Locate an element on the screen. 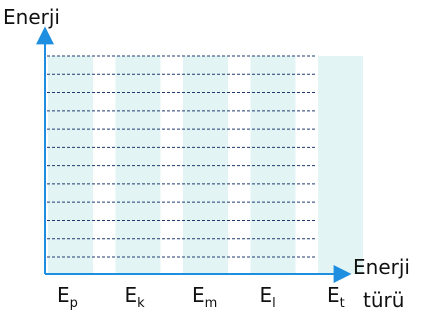  category-label: Ek is located at coordinates (135, 297).